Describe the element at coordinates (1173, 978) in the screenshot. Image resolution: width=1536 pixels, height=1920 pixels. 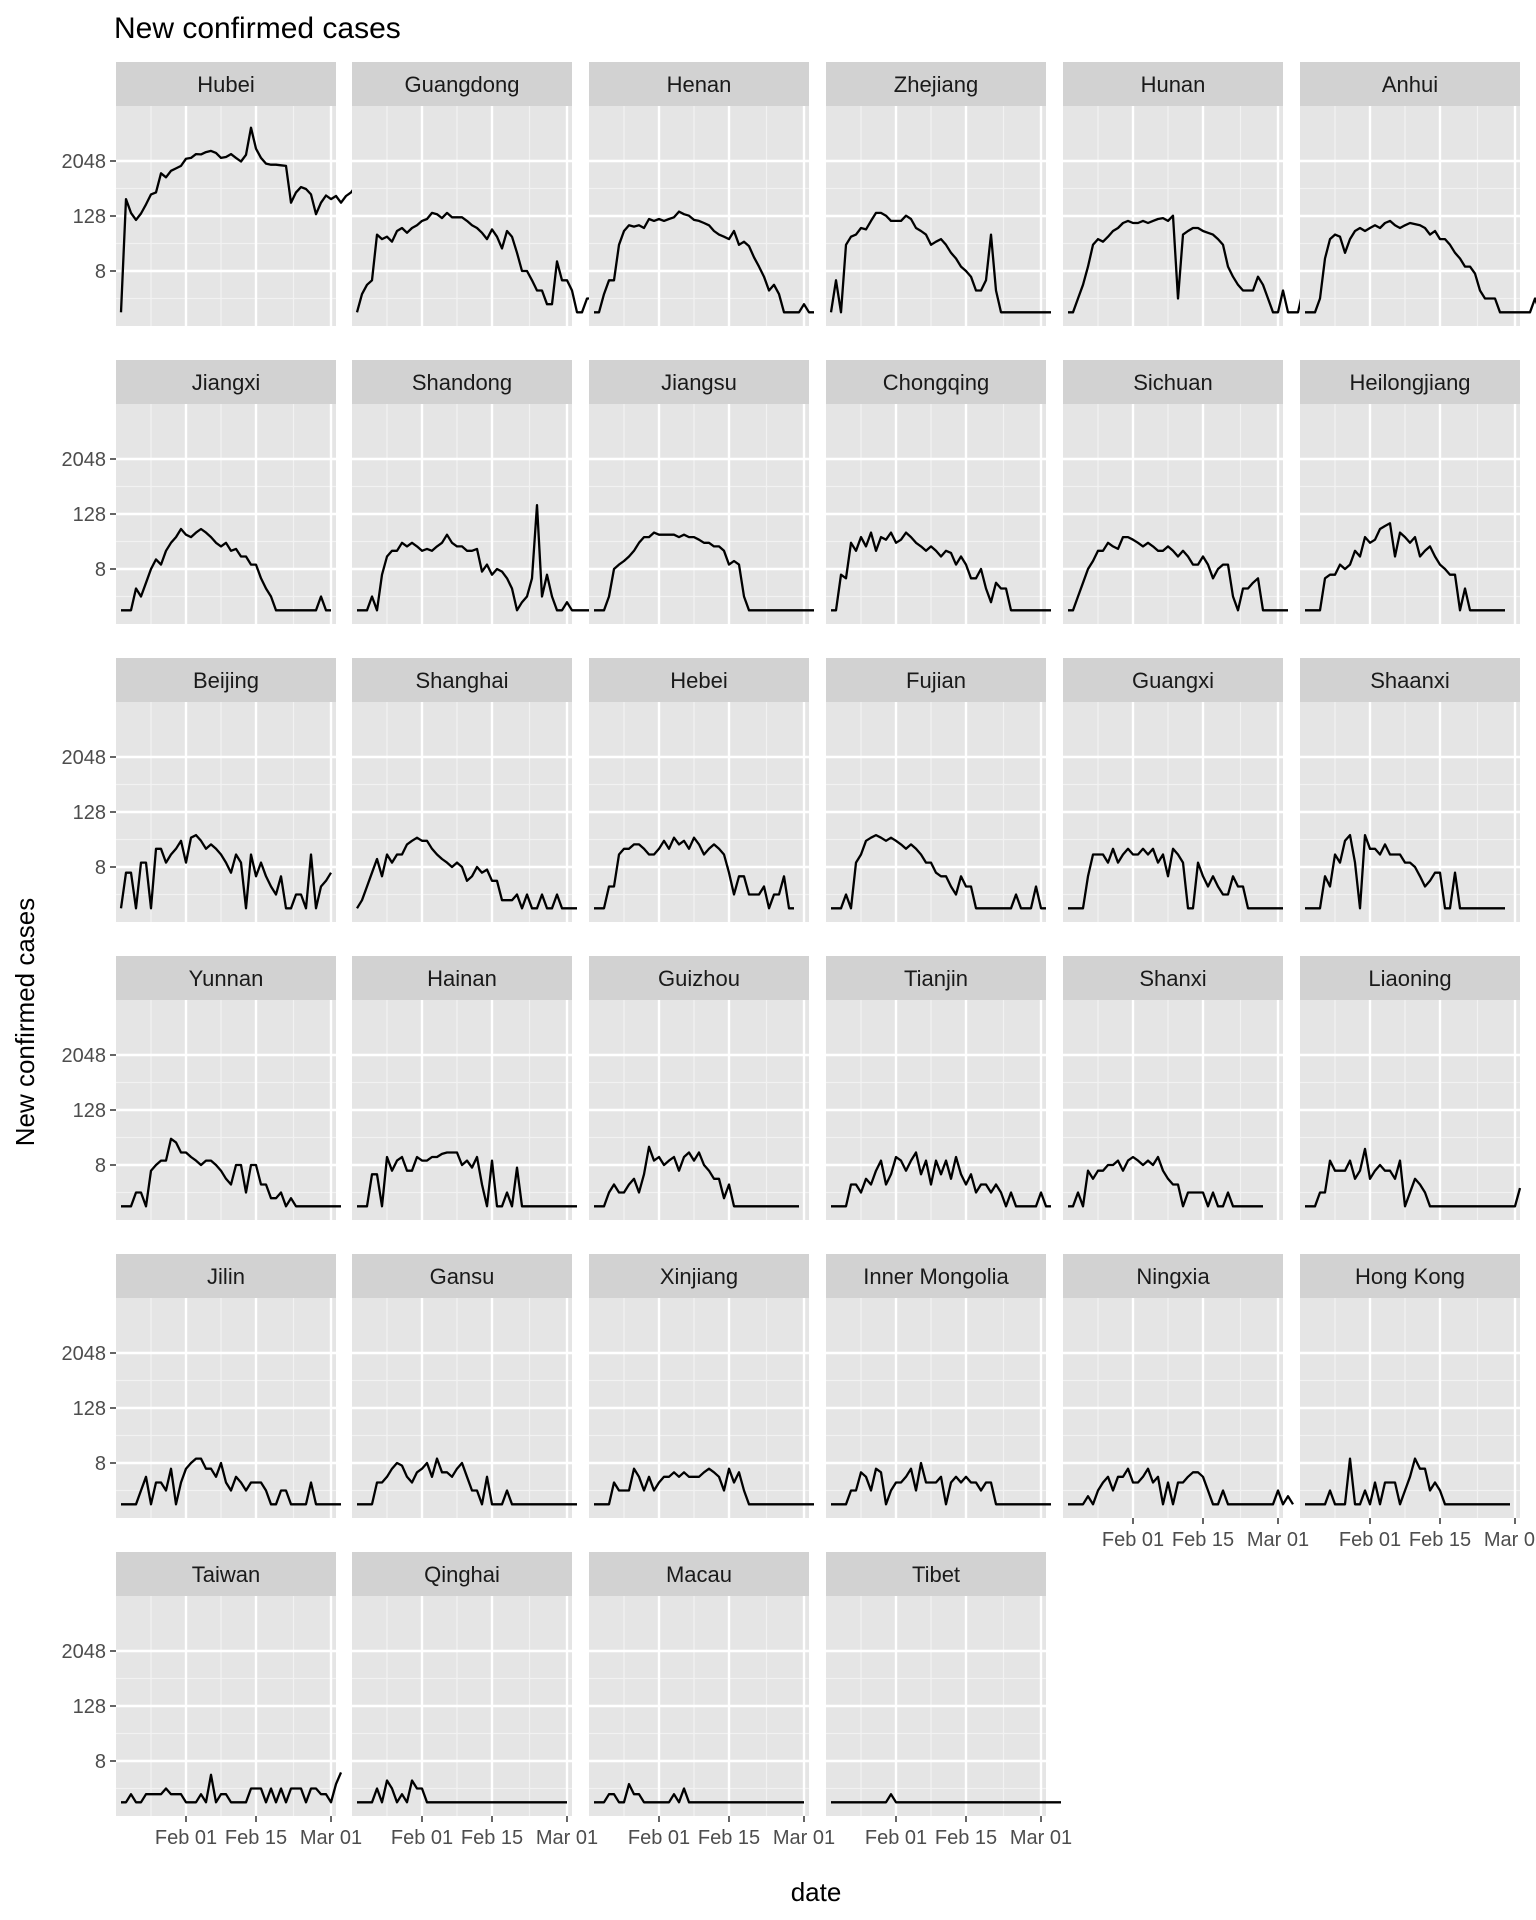
I see `strip-shanxi` at that location.